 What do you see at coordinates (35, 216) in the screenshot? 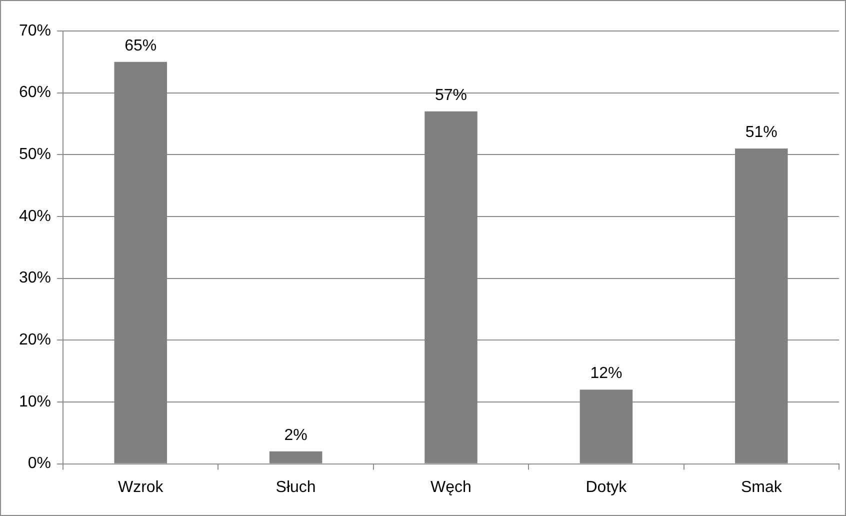
I see `y-tick-label: 40%` at bounding box center [35, 216].